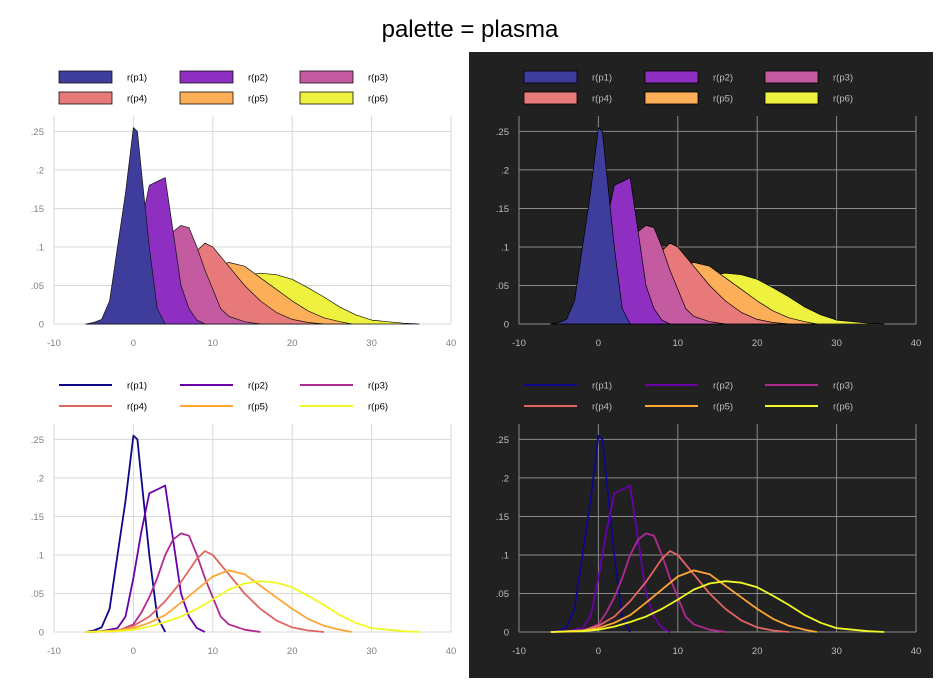 Image resolution: width=940 pixels, height=684 pixels. I want to click on density-line-rp5, so click(683, 601).